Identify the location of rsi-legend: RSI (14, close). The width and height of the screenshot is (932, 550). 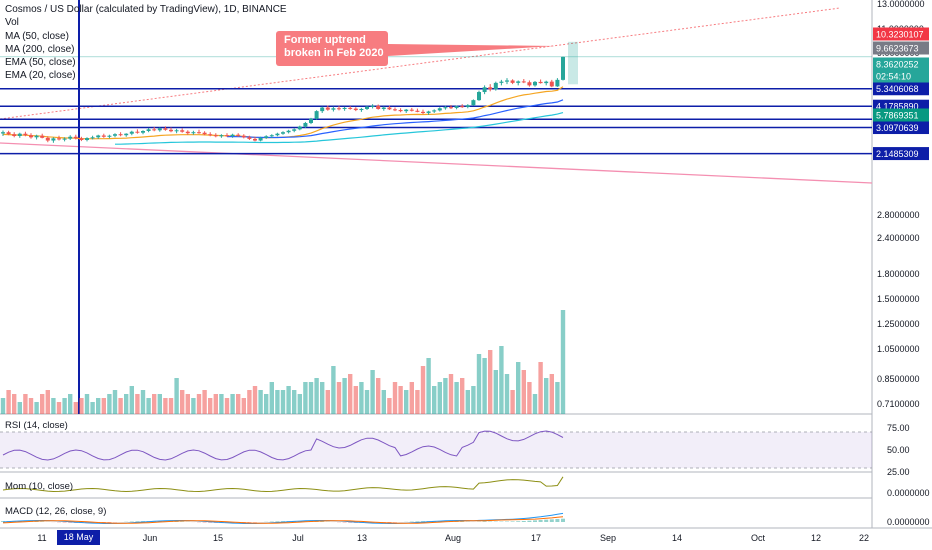
(36, 425).